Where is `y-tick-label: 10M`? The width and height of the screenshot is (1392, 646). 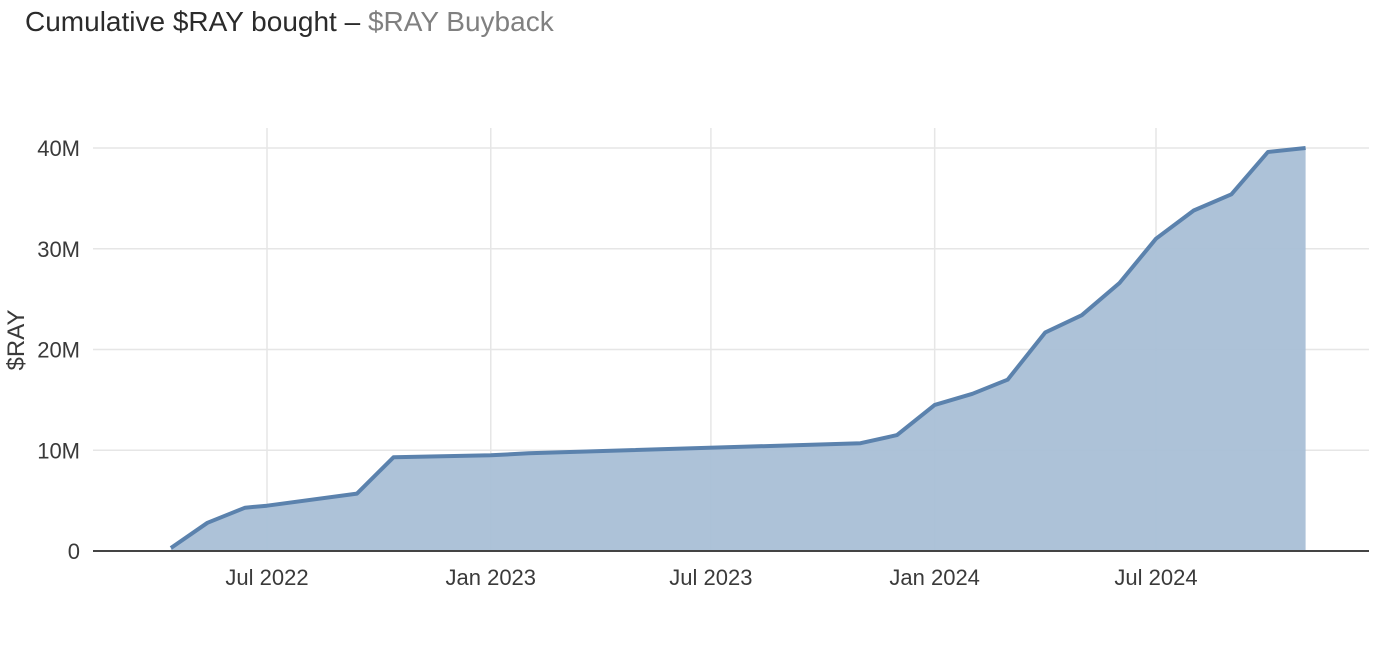
y-tick-label: 10M is located at coordinates (58, 450).